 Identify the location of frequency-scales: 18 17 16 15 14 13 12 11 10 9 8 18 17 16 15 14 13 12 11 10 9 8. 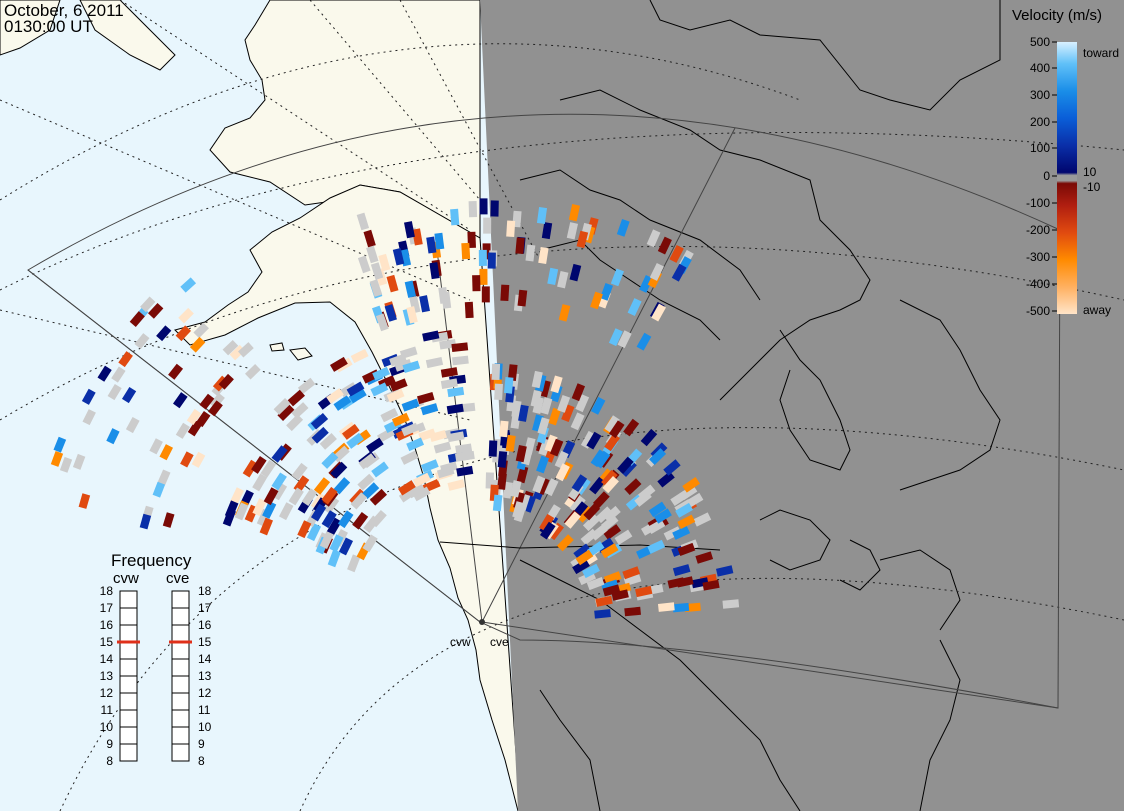
(156, 676).